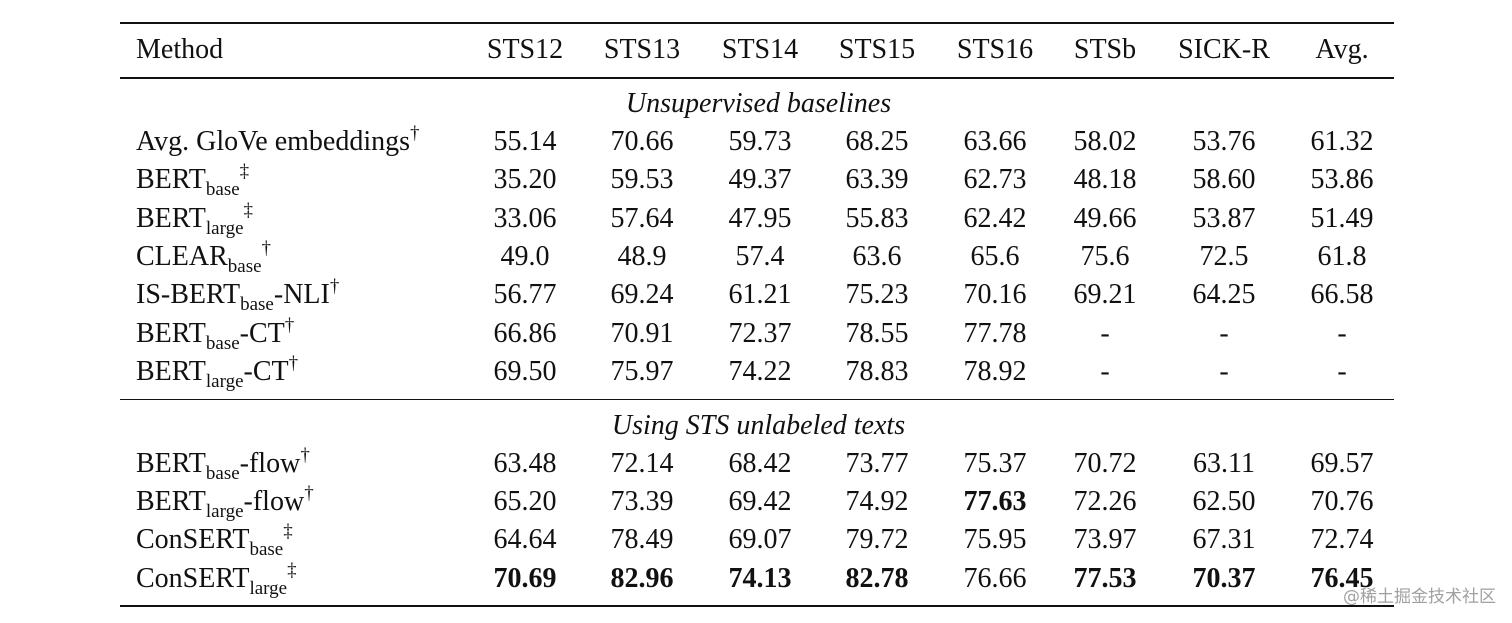 The image size is (1512, 623). I want to click on value-cell: 69.07, so click(760, 540).